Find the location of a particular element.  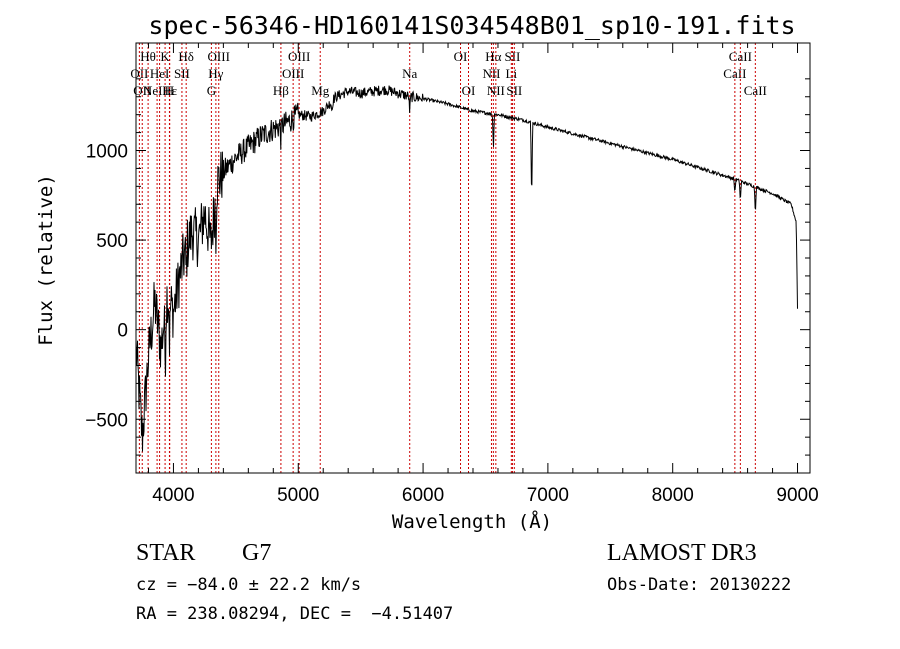

line-marker-label: H is located at coordinates (169, 90).